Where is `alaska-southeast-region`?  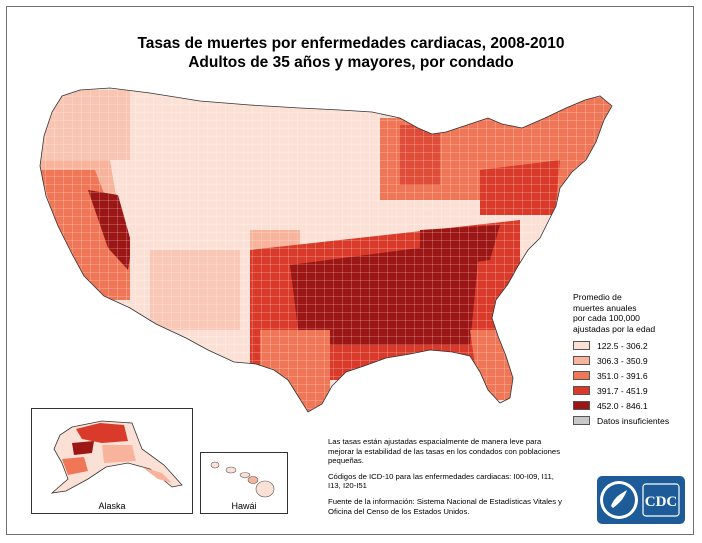
alaska-southeast-region is located at coordinates (157, 475).